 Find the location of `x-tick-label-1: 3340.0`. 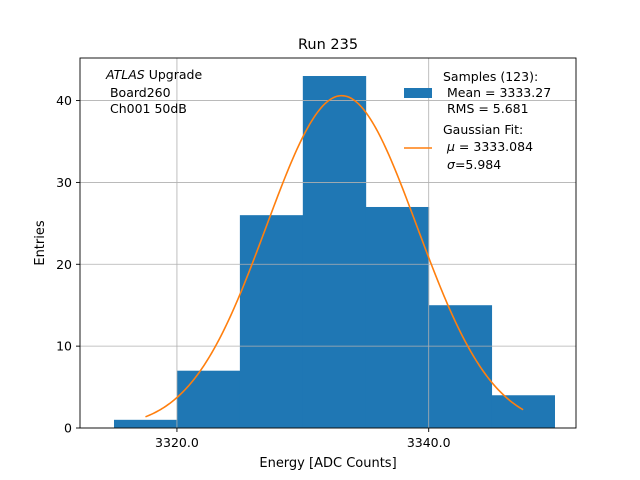

x-tick-label-1: 3340.0 is located at coordinates (429, 442).